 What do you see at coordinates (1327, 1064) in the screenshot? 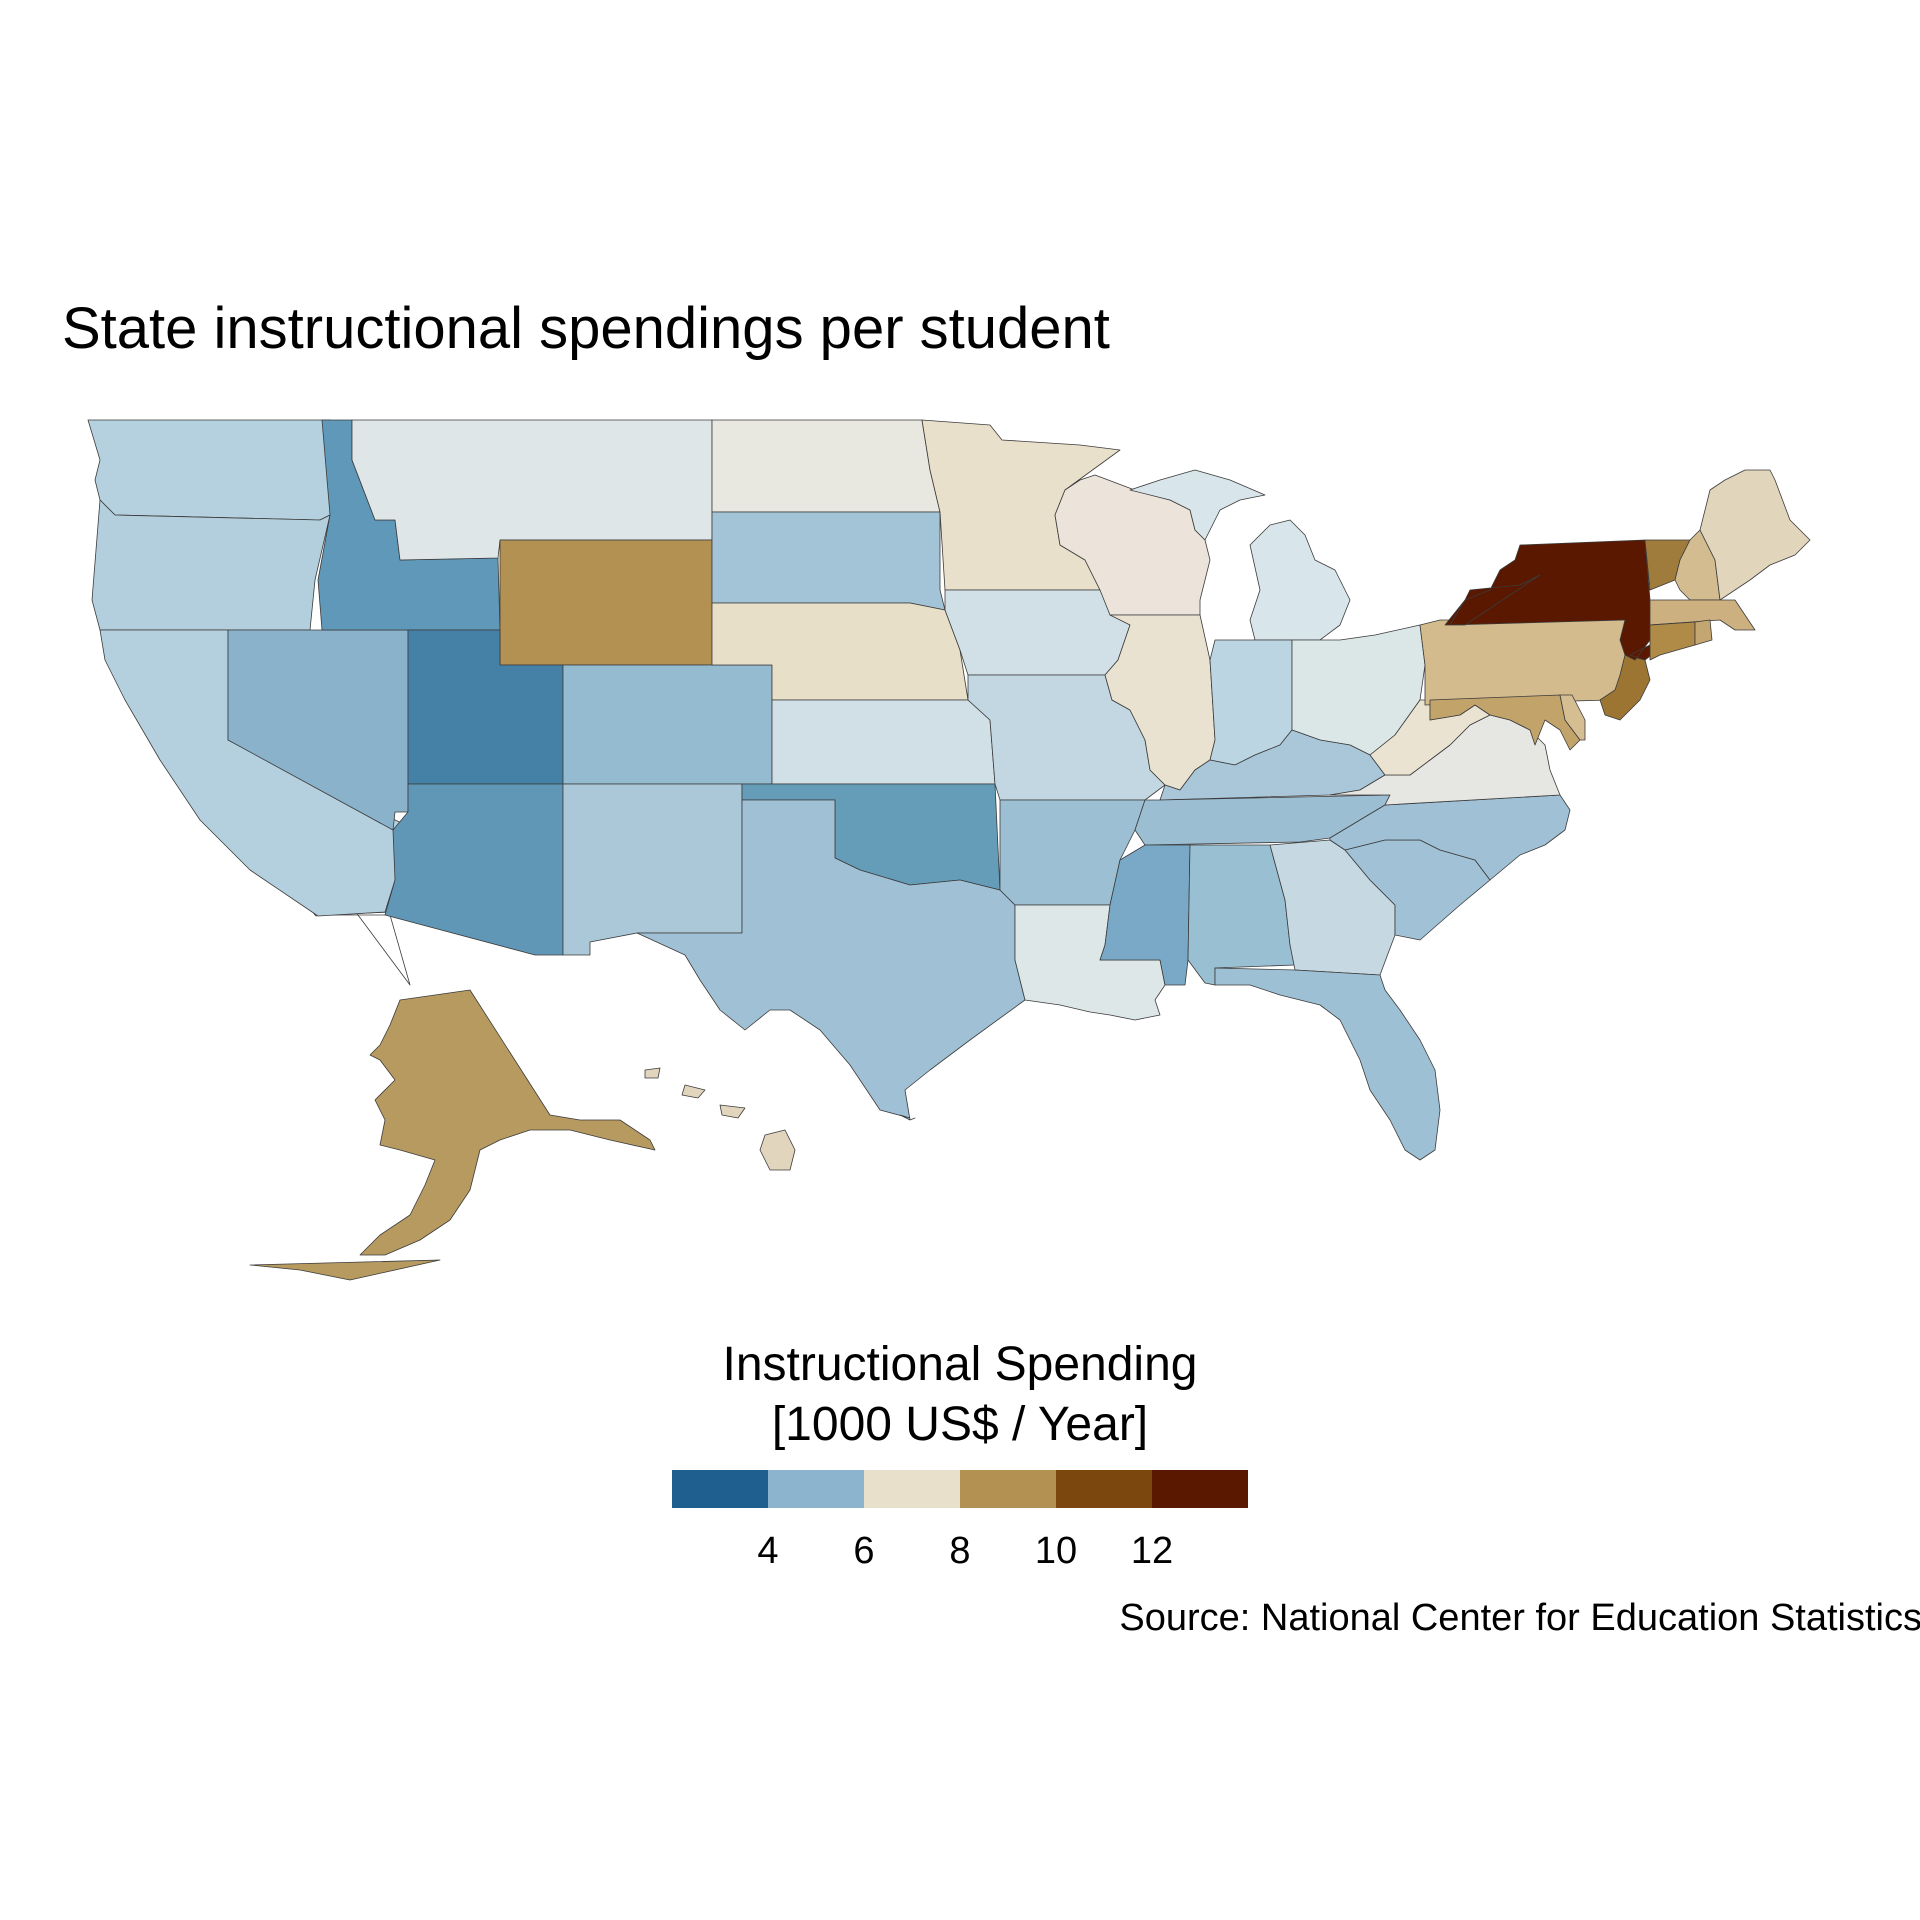
I see `state-florida: Florida` at bounding box center [1327, 1064].